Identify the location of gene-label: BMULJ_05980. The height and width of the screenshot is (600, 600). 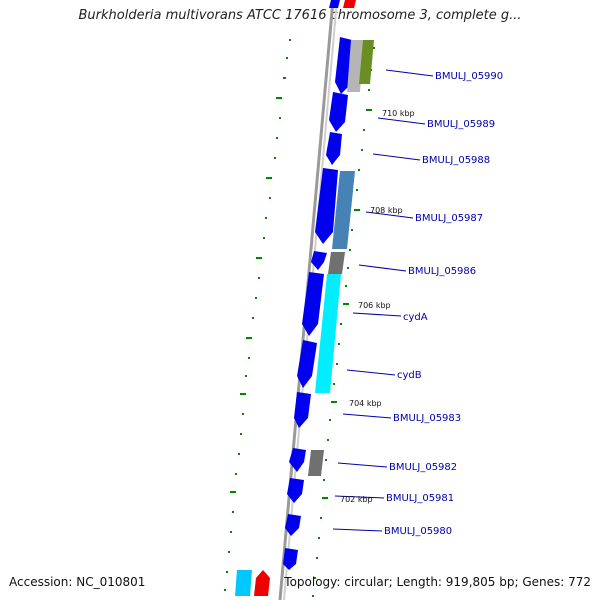
(418, 531).